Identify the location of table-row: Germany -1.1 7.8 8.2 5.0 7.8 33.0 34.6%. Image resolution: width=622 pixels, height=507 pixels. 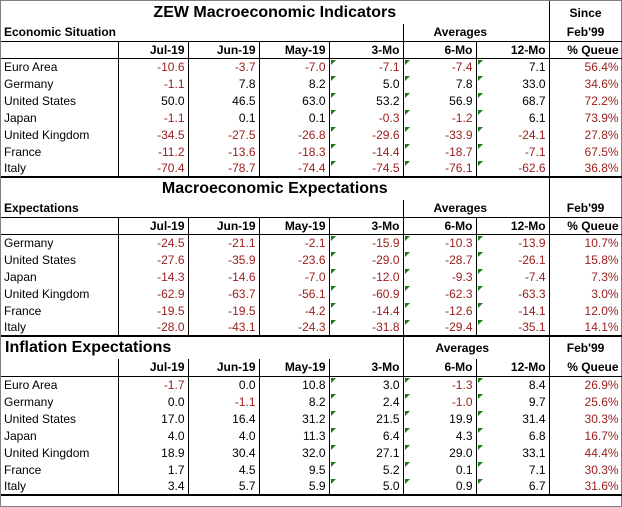
(311, 83).